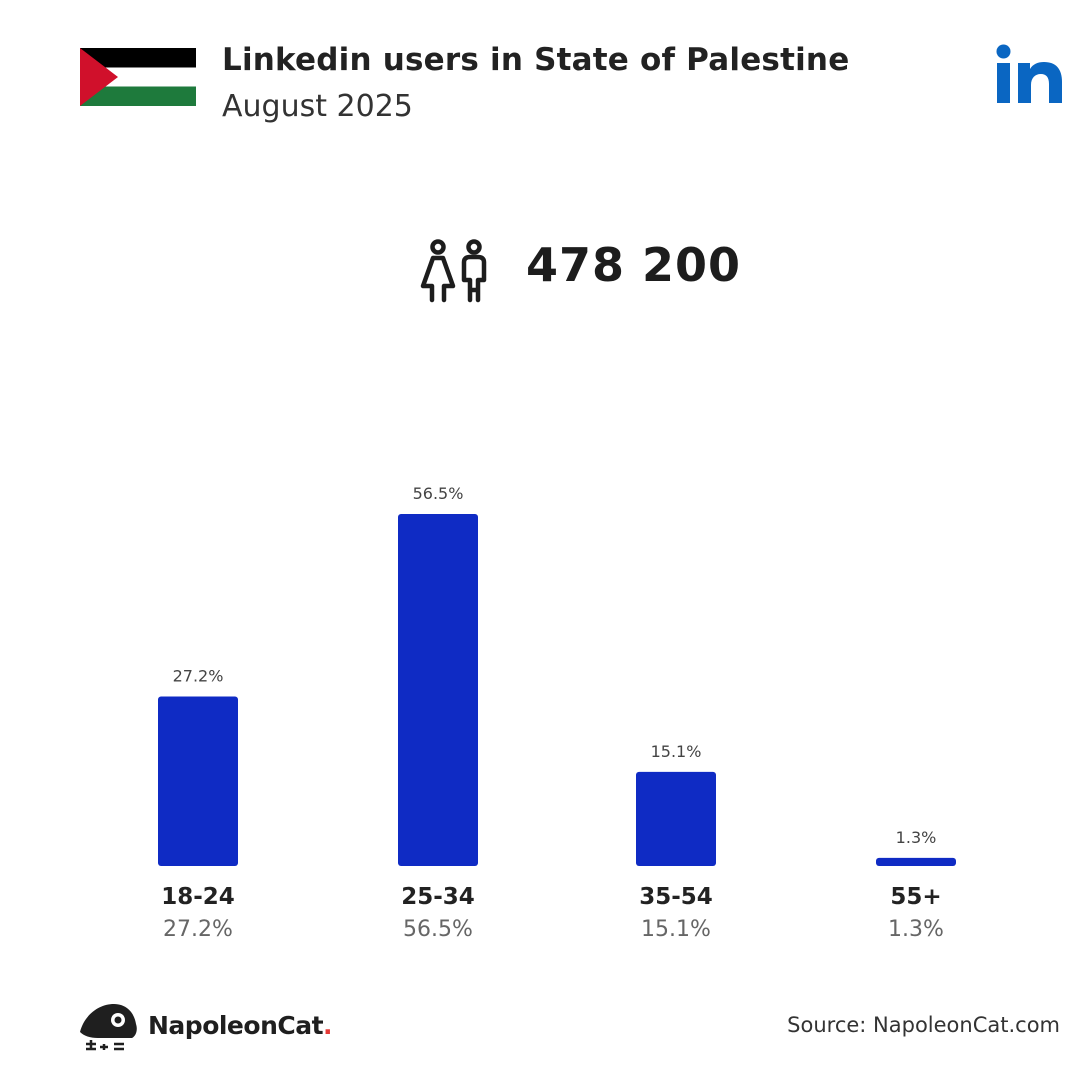  I want to click on category-label: 18-24, so click(198, 897).